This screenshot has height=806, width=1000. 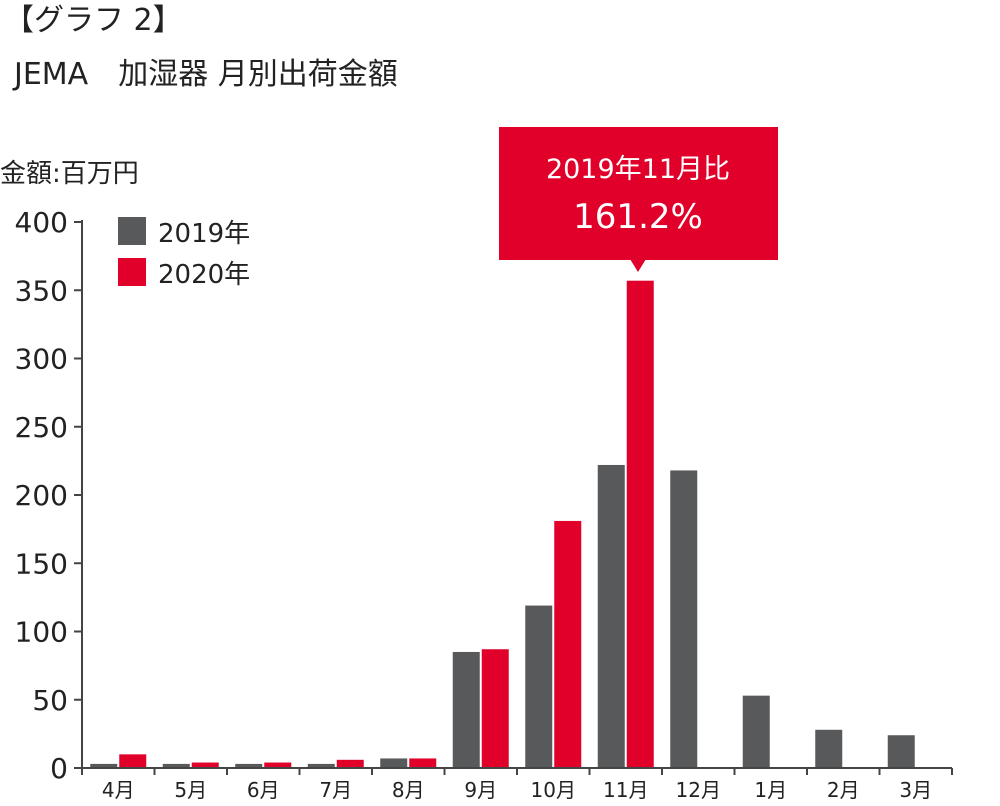 I want to click on y-tick-label: 400, so click(x=41, y=222).